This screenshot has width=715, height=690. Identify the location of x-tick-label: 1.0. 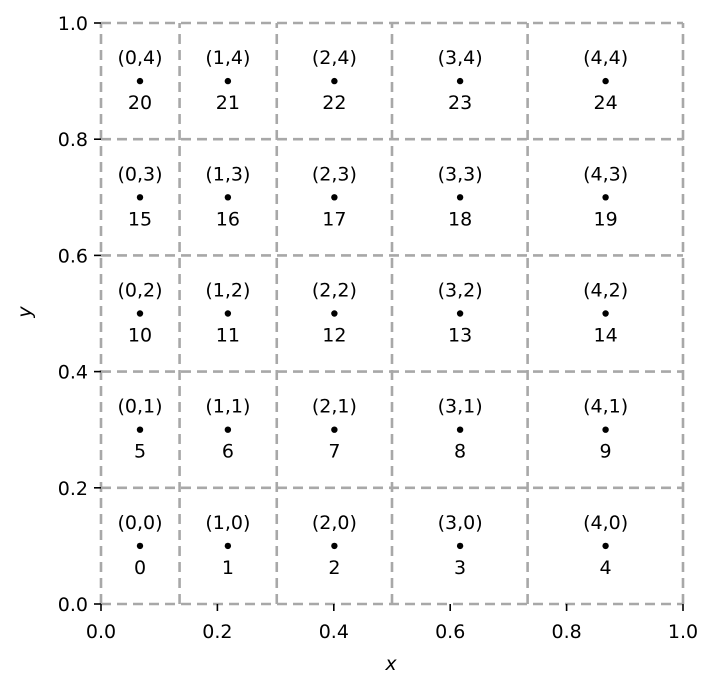
(683, 632).